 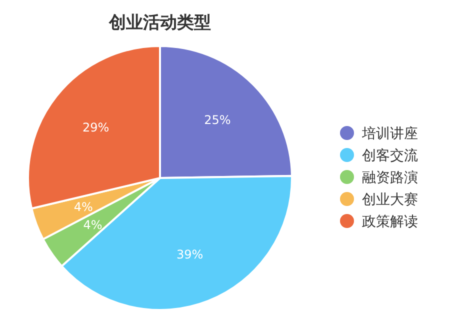 What do you see at coordinates (389, 134) in the screenshot?
I see `legend-label: 培训讲座` at bounding box center [389, 134].